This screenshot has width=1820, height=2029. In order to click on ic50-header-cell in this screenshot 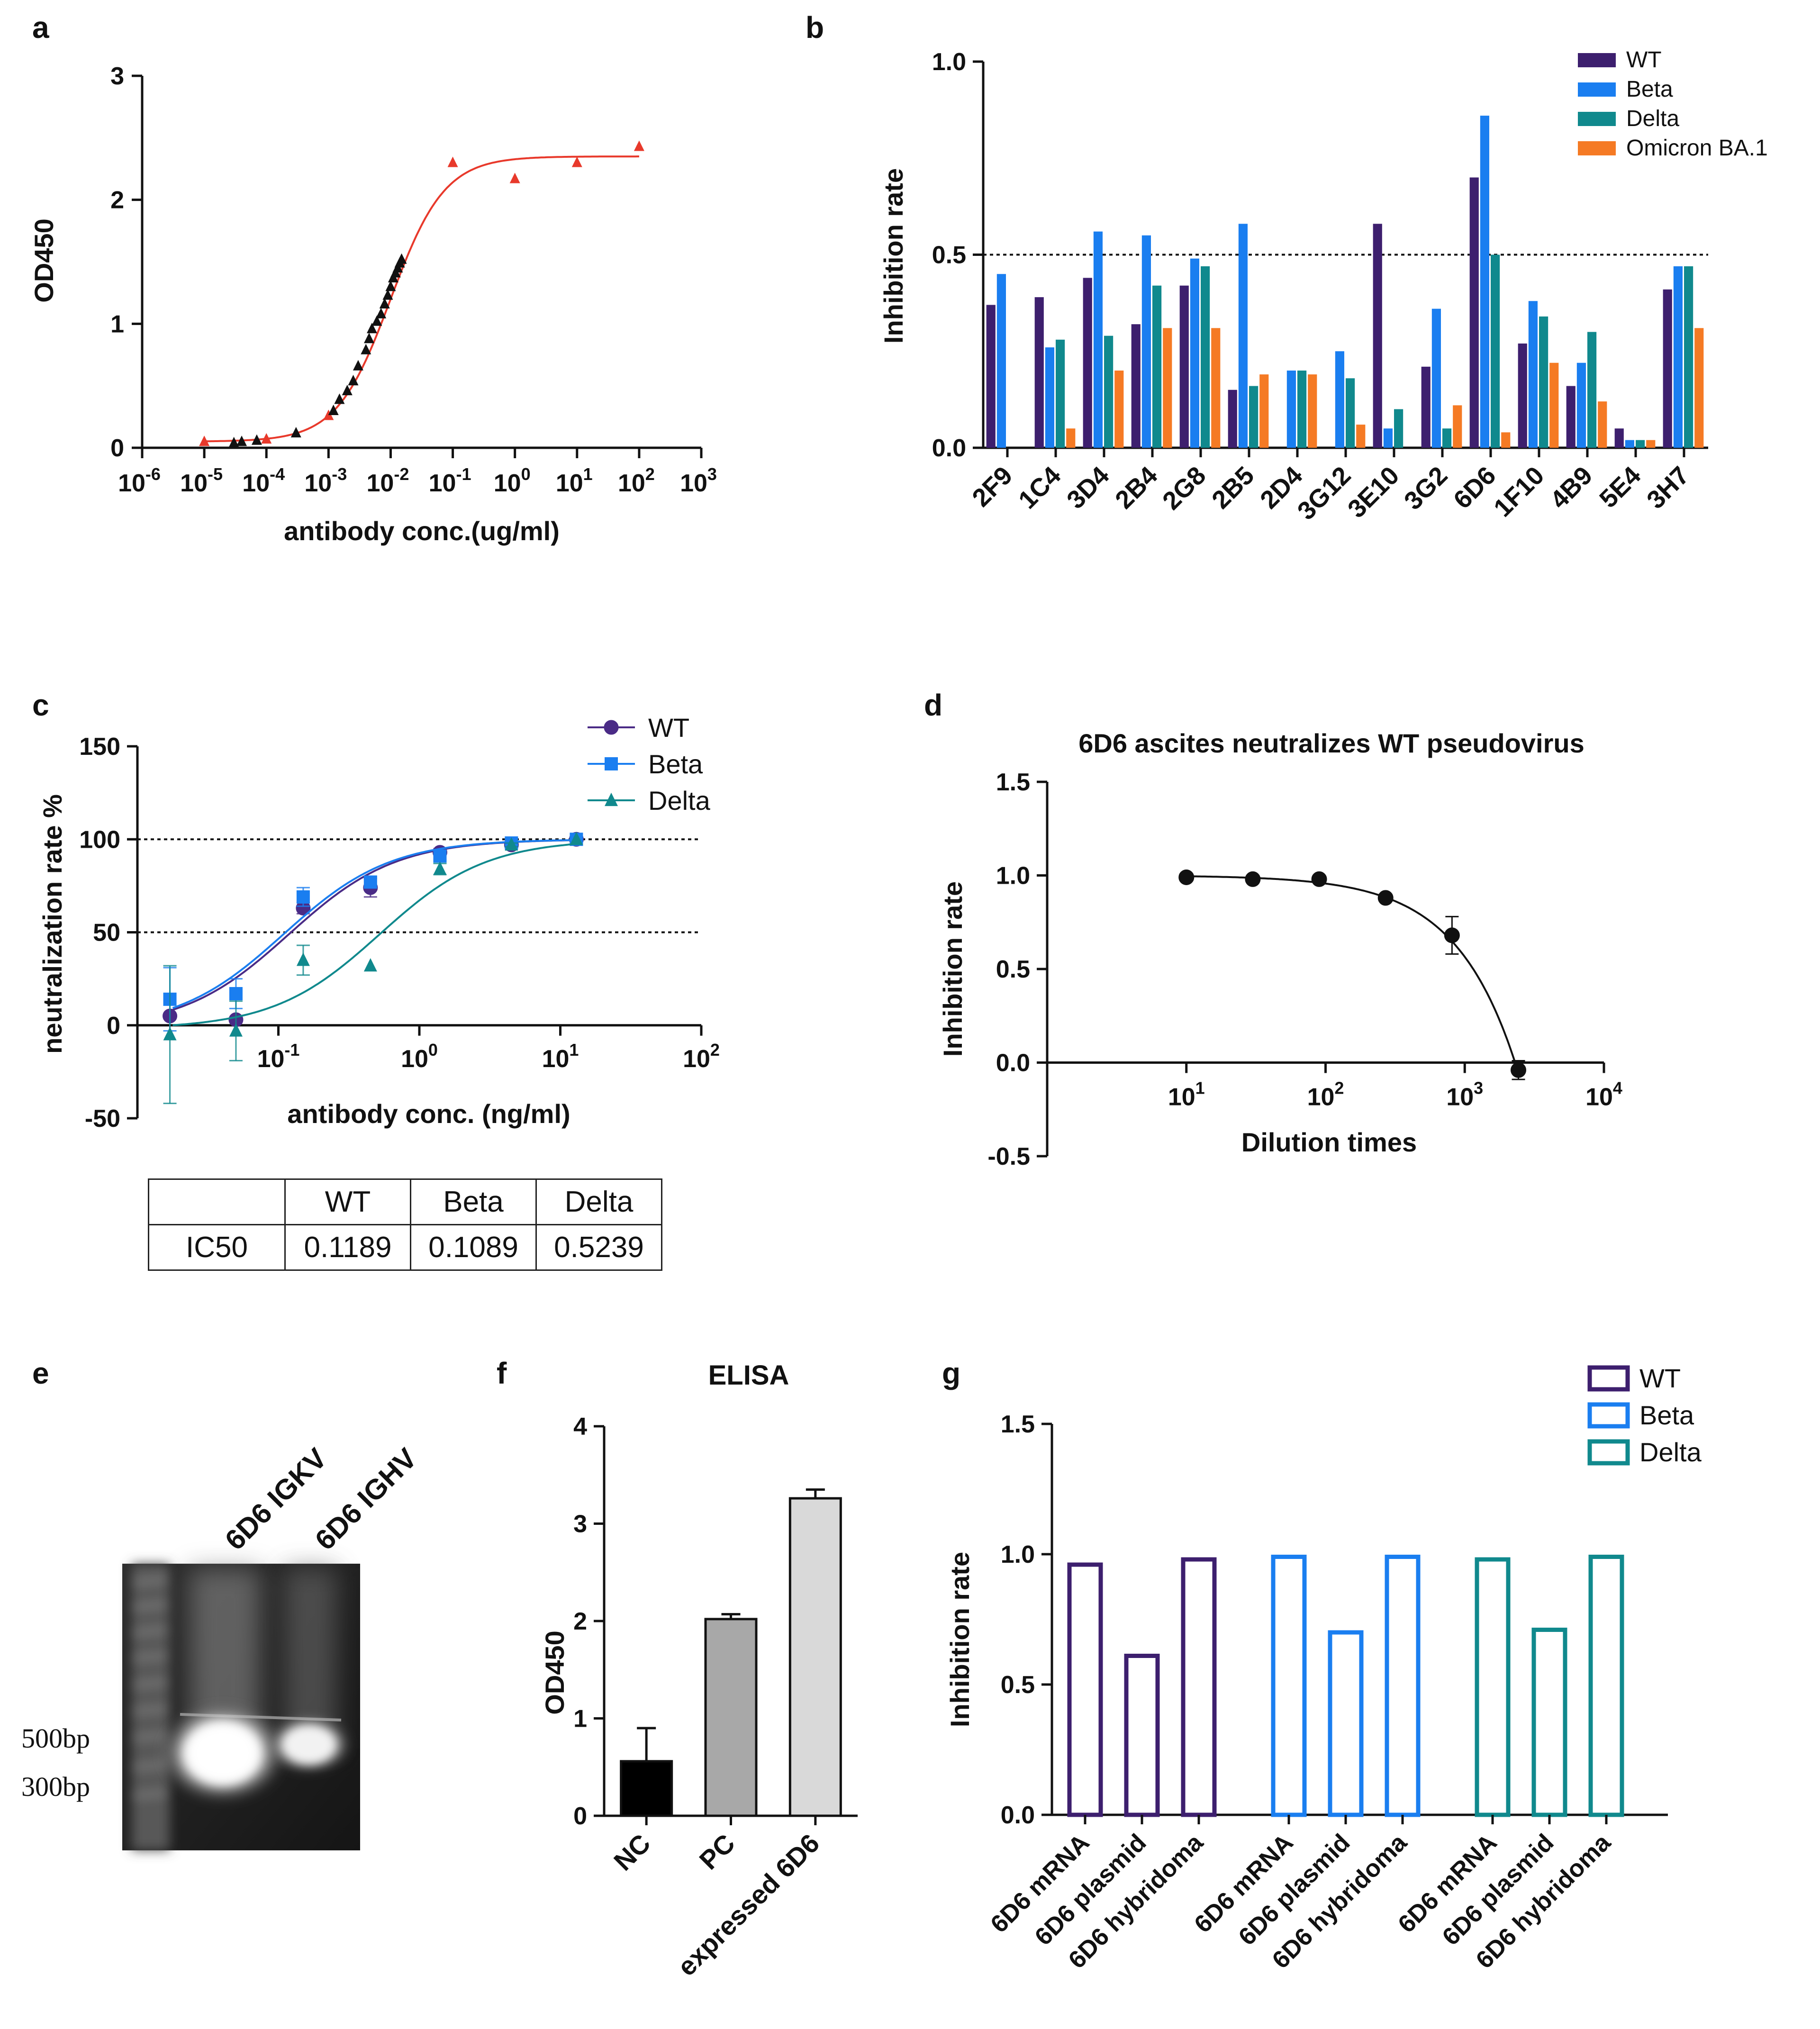, I will do `click(217, 1201)`.